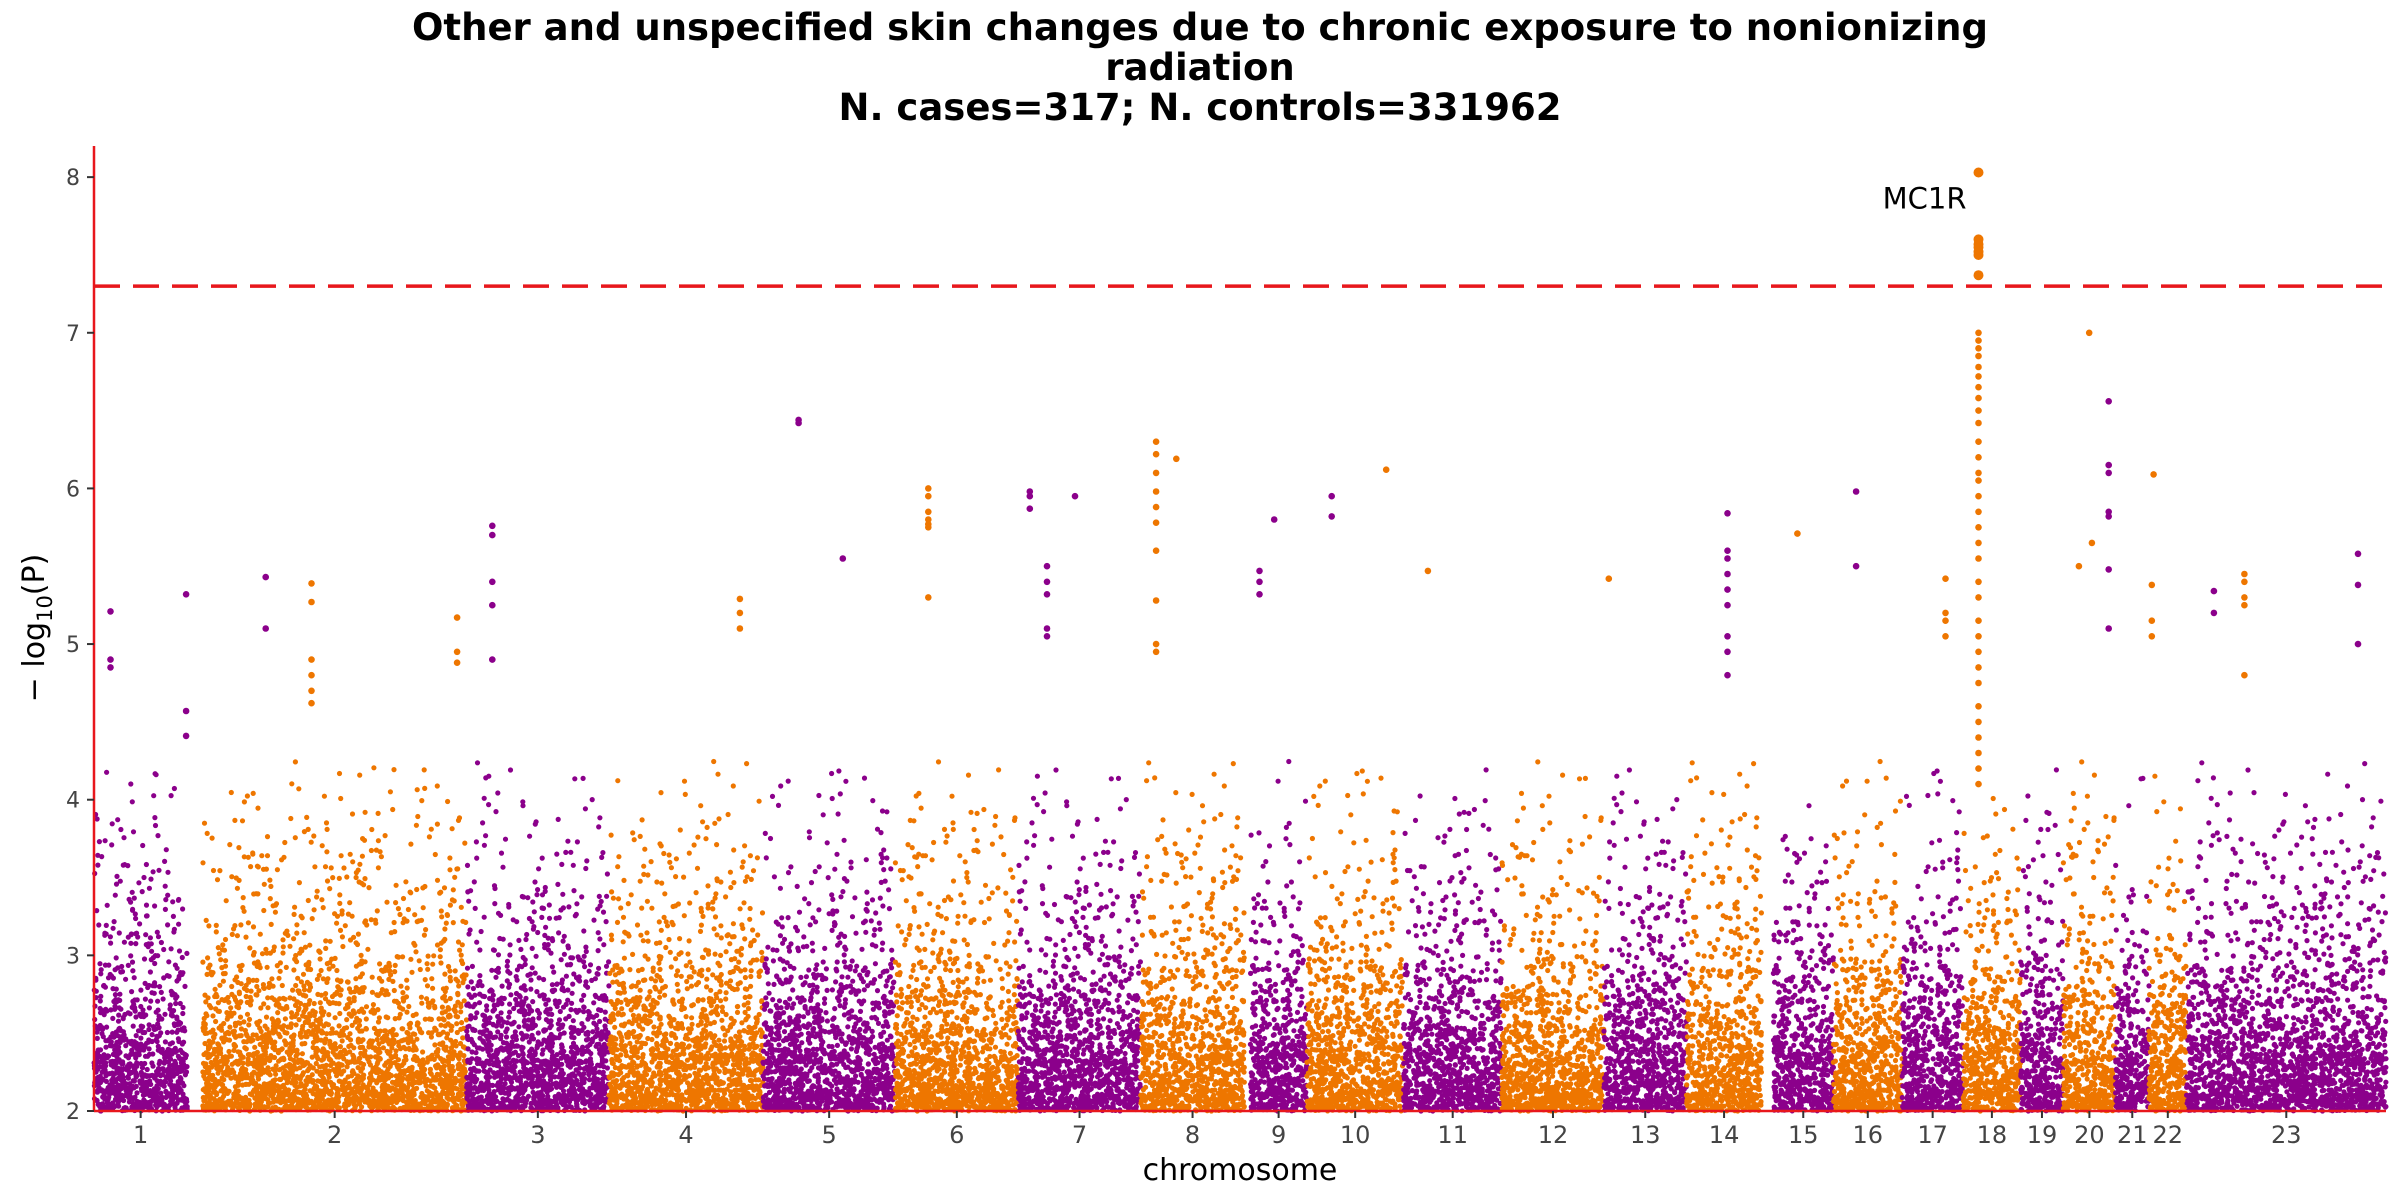 This screenshot has height=1200, width=2400. I want to click on x-tick-label-22: 22, so click(2168, 1135).